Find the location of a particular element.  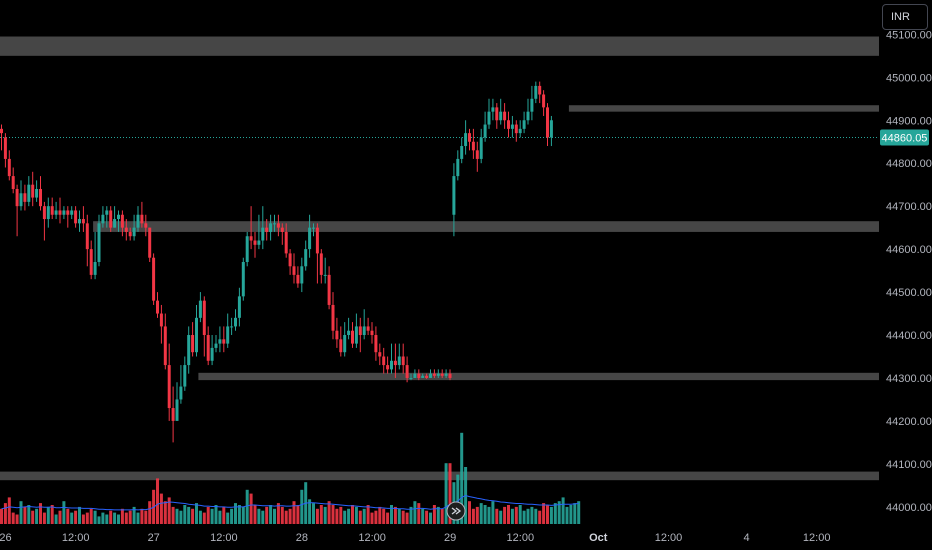

price-tick-label-4: 44700.00 is located at coordinates (909, 207).